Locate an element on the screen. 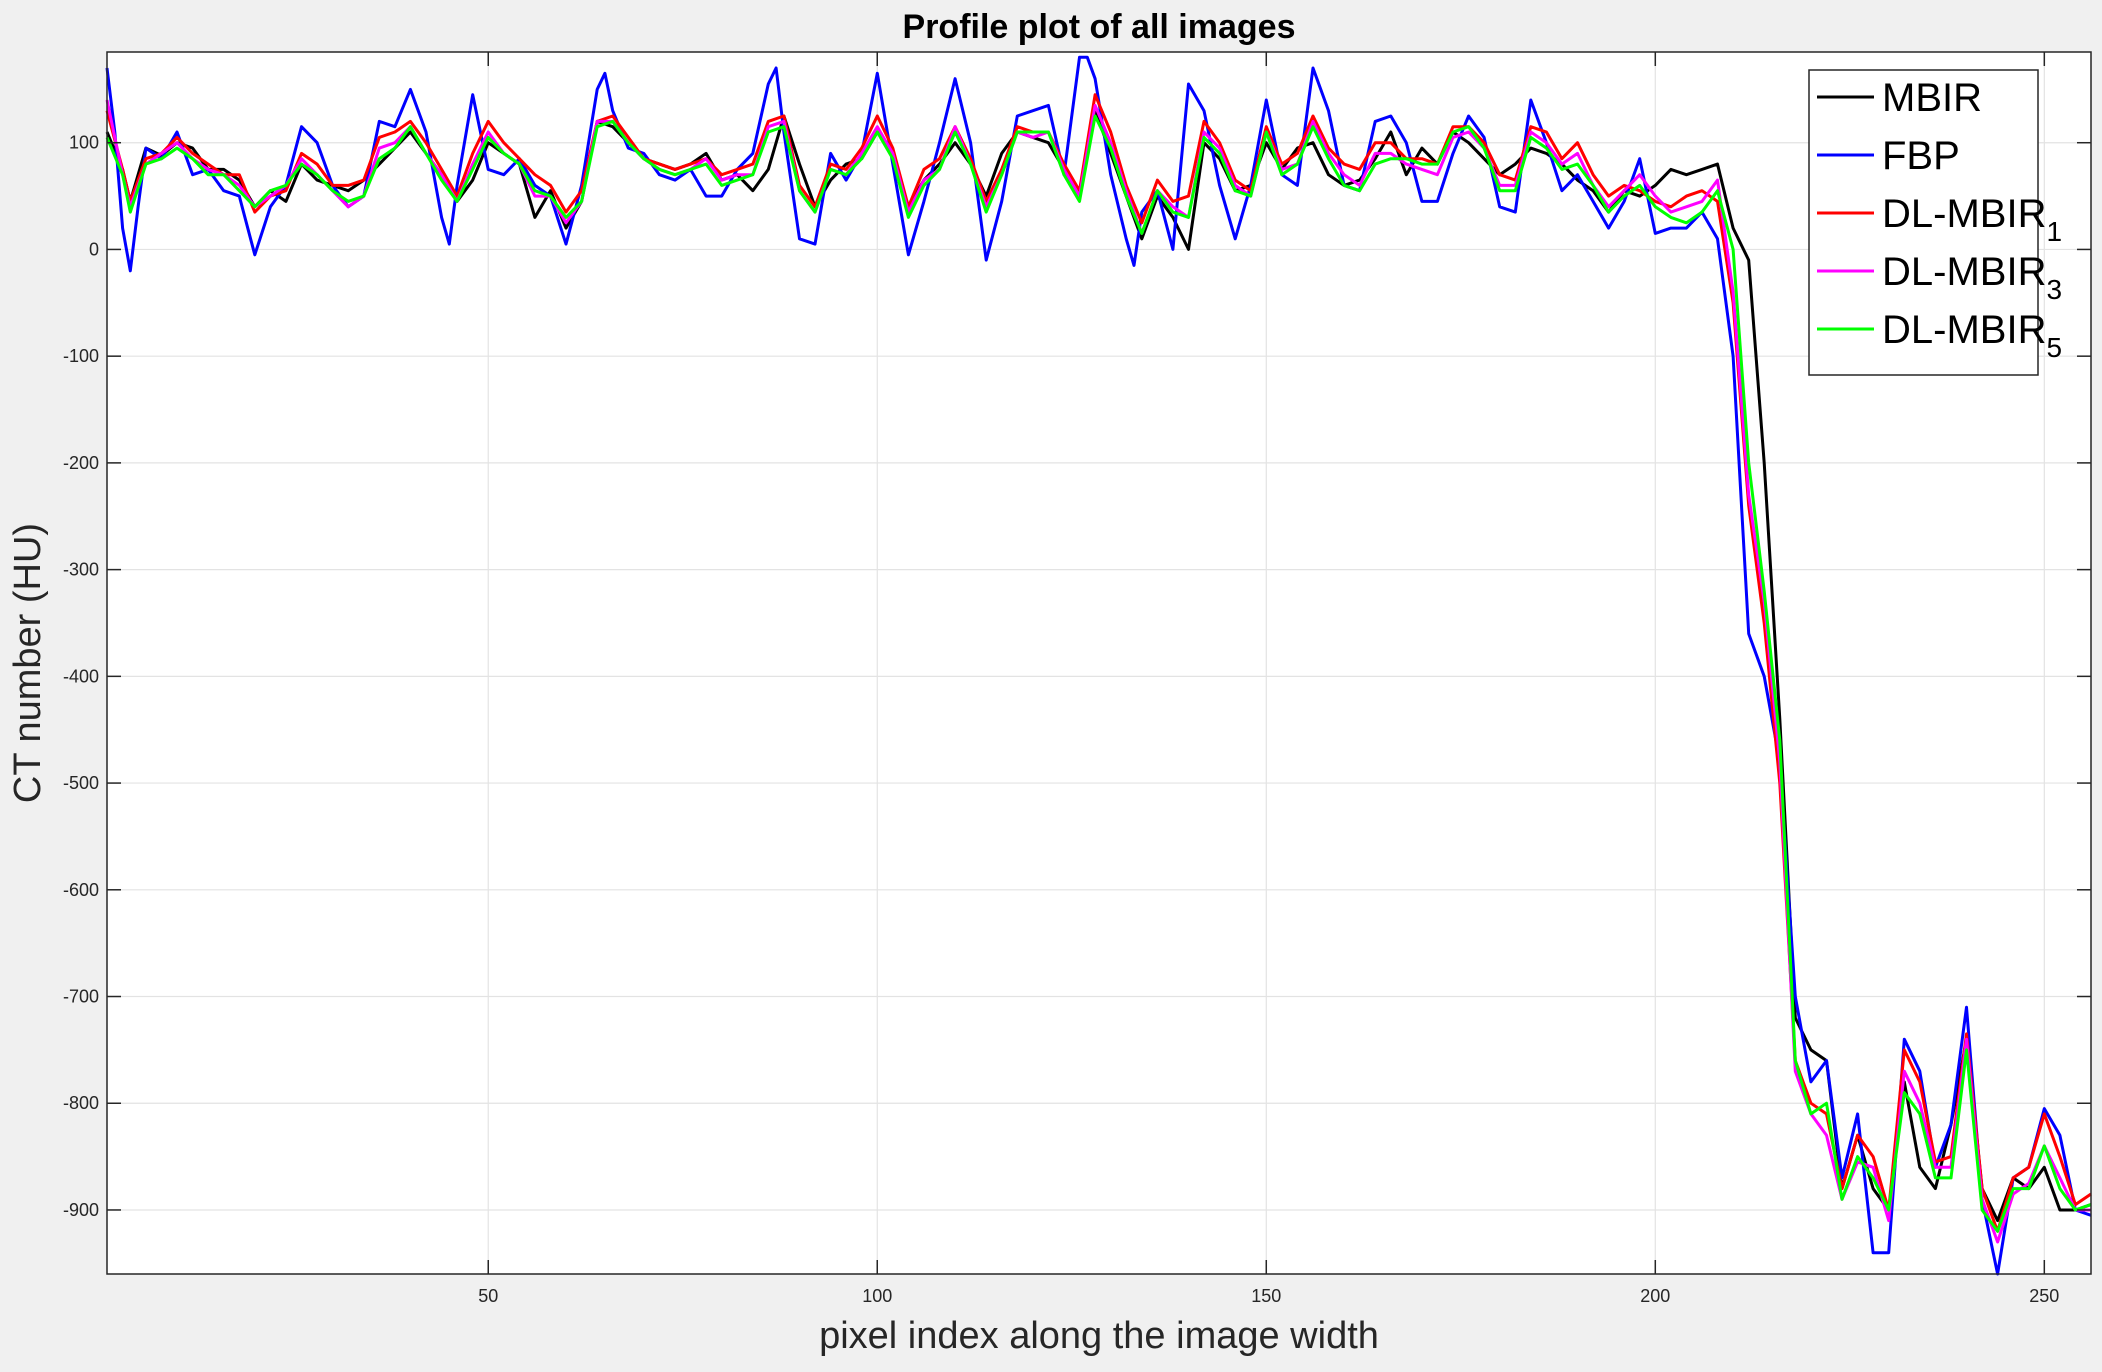 The height and width of the screenshot is (1372, 2102). y-axis-label: CT number (HU) is located at coordinates (28, 663).